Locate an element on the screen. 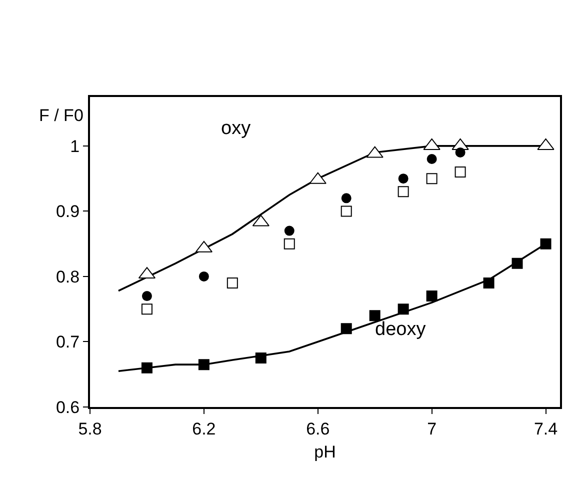  x-tick-label: 5.8 is located at coordinates (90, 428).